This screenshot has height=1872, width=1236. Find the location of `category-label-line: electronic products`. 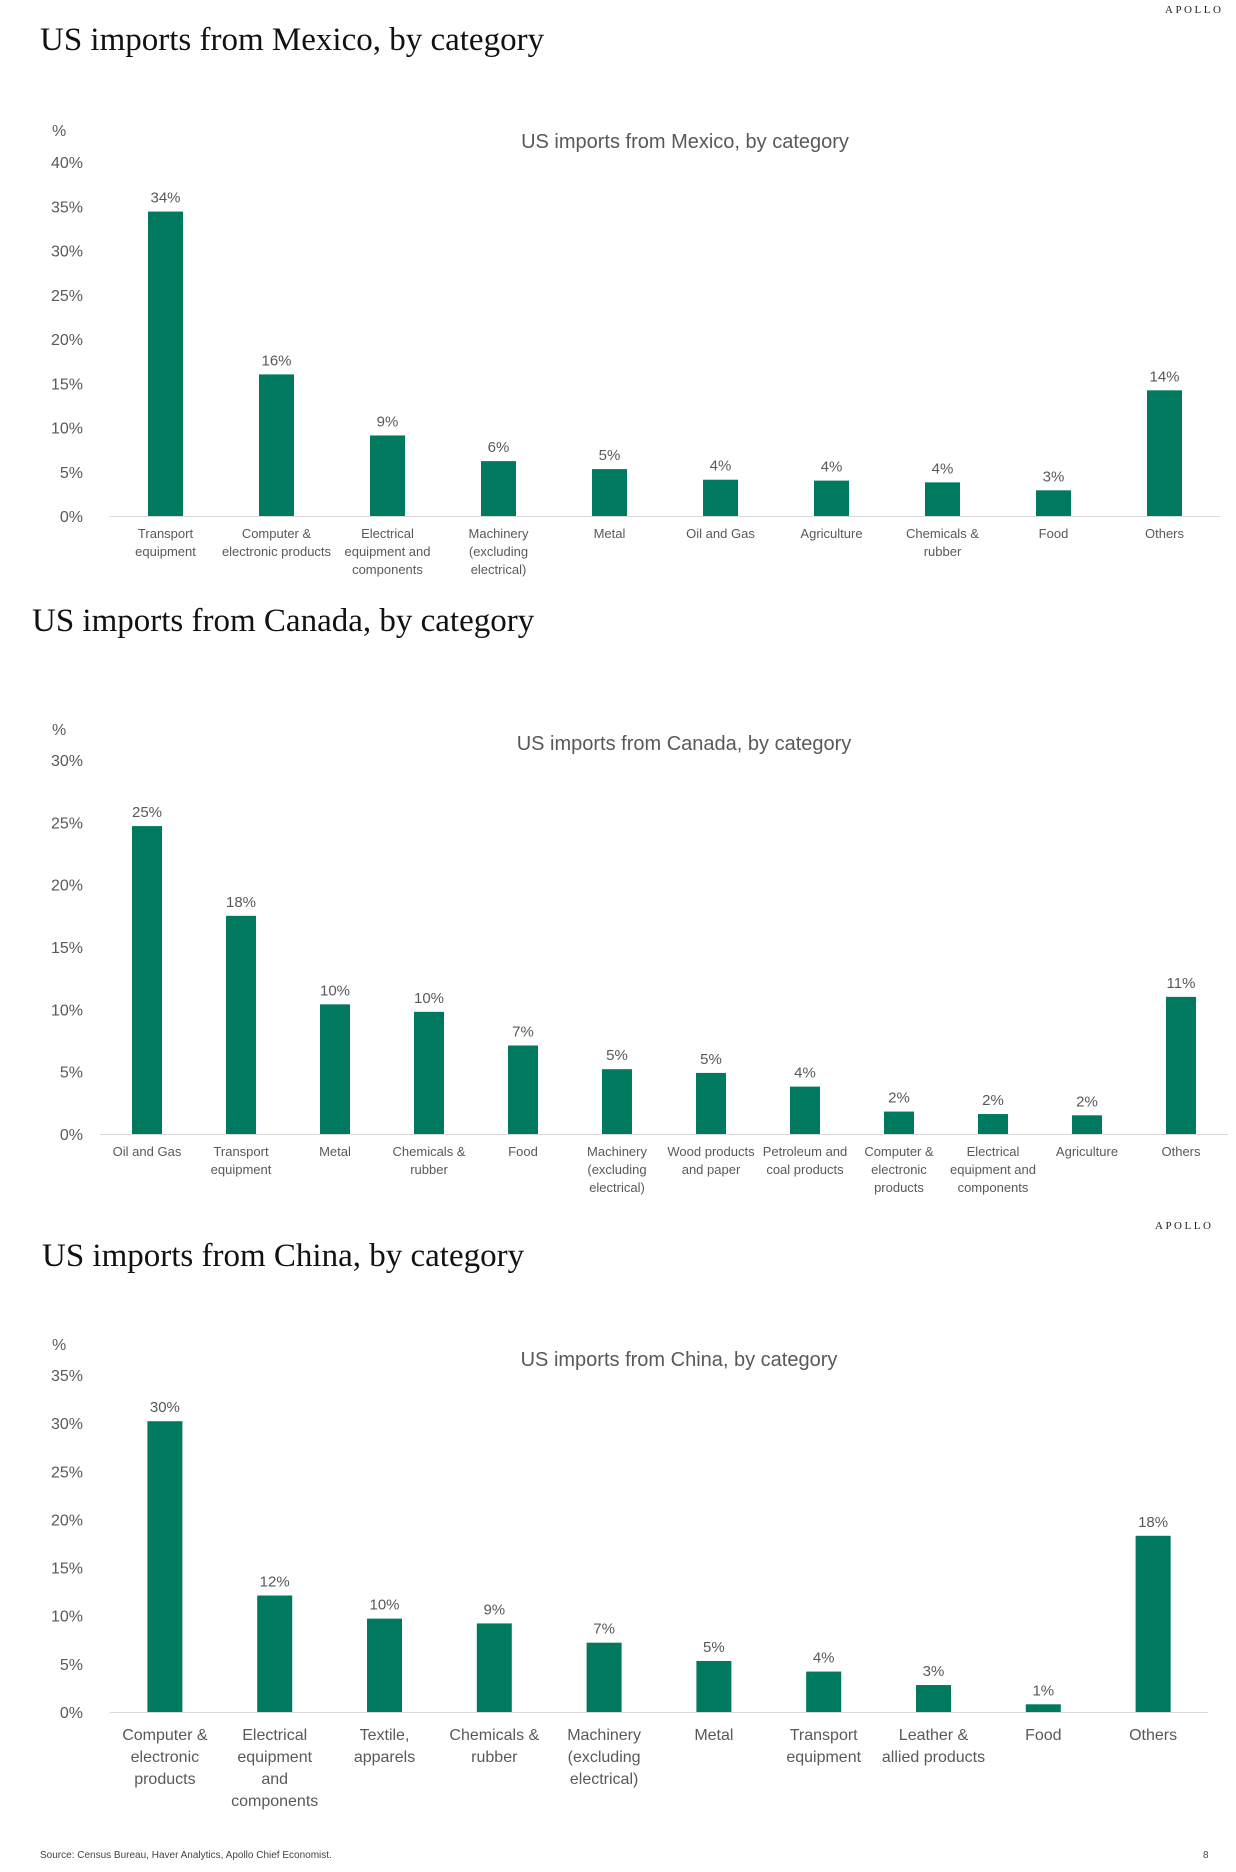

category-label-line: electronic products is located at coordinates (277, 551).